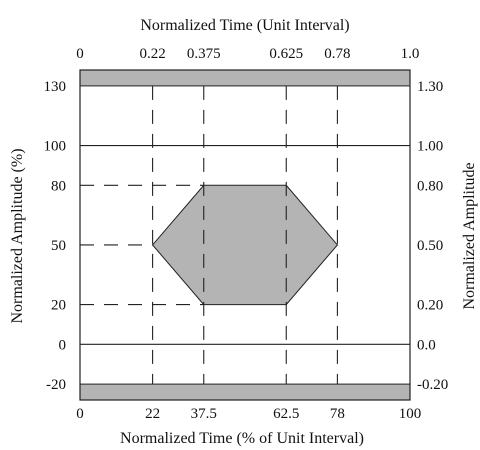  Describe the element at coordinates (245, 78) in the screenshot. I see `upper-keepout-region` at that location.